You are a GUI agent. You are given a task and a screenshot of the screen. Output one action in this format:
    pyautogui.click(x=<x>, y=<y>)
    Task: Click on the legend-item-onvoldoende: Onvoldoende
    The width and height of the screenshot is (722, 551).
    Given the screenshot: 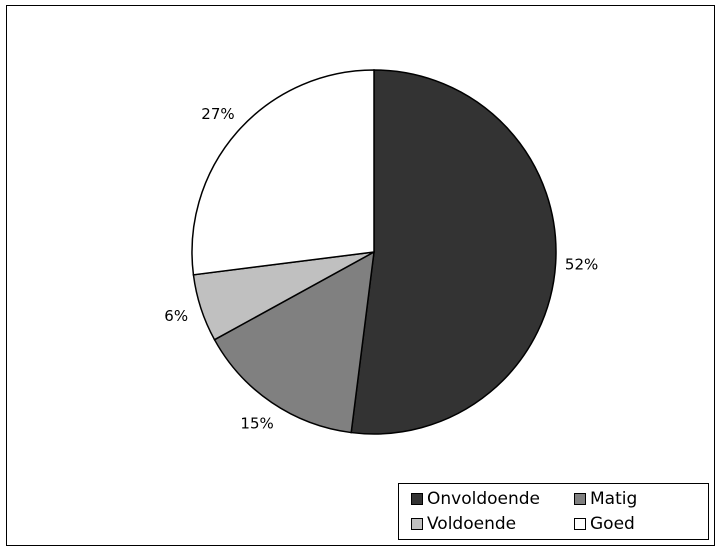 What is the action you would take?
    pyautogui.click(x=475, y=499)
    